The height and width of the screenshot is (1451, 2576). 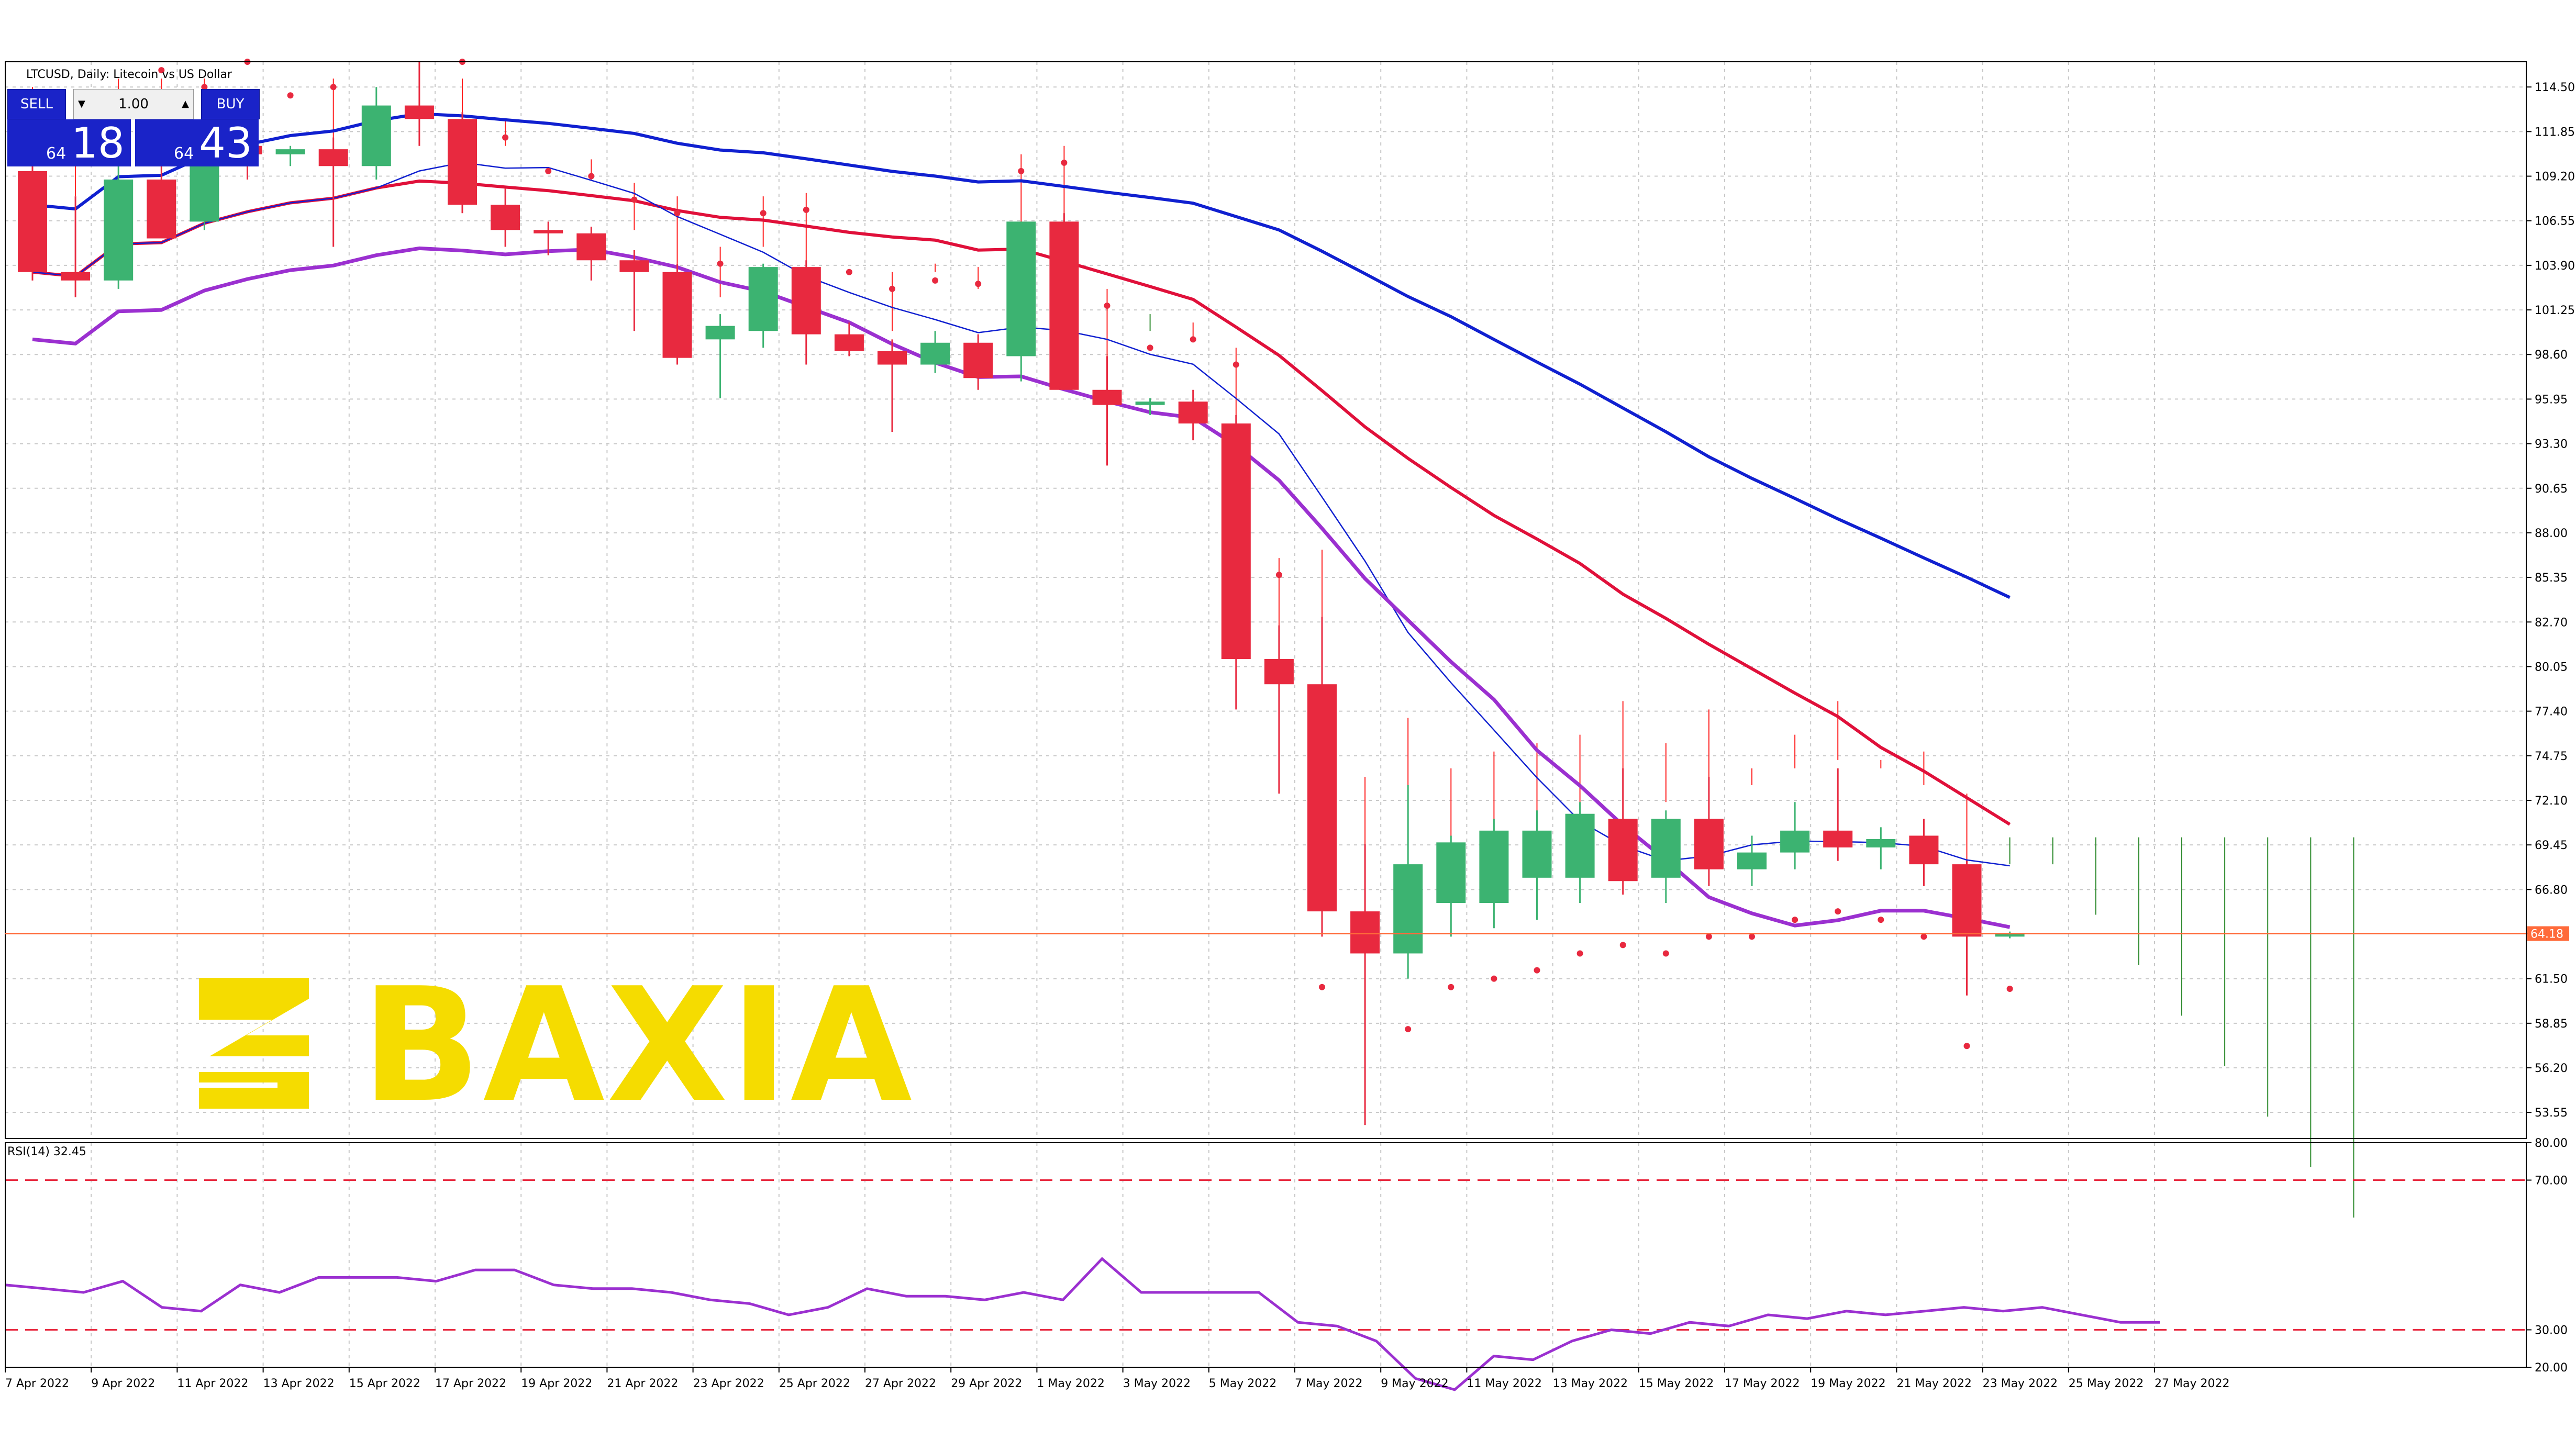 I want to click on buy-price: 64 43, so click(x=197, y=143).